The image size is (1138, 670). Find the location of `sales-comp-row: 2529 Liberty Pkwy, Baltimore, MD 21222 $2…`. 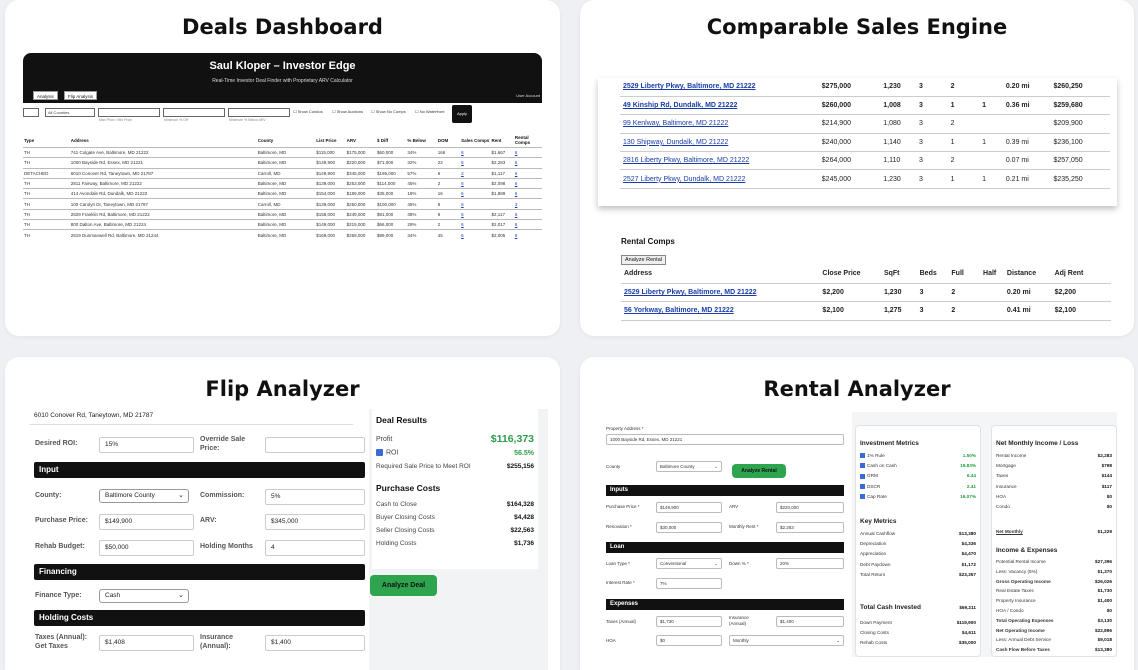

sales-comp-row: 2529 Liberty Pkwy, Baltimore, MD 21222 $2… is located at coordinates (865, 87).